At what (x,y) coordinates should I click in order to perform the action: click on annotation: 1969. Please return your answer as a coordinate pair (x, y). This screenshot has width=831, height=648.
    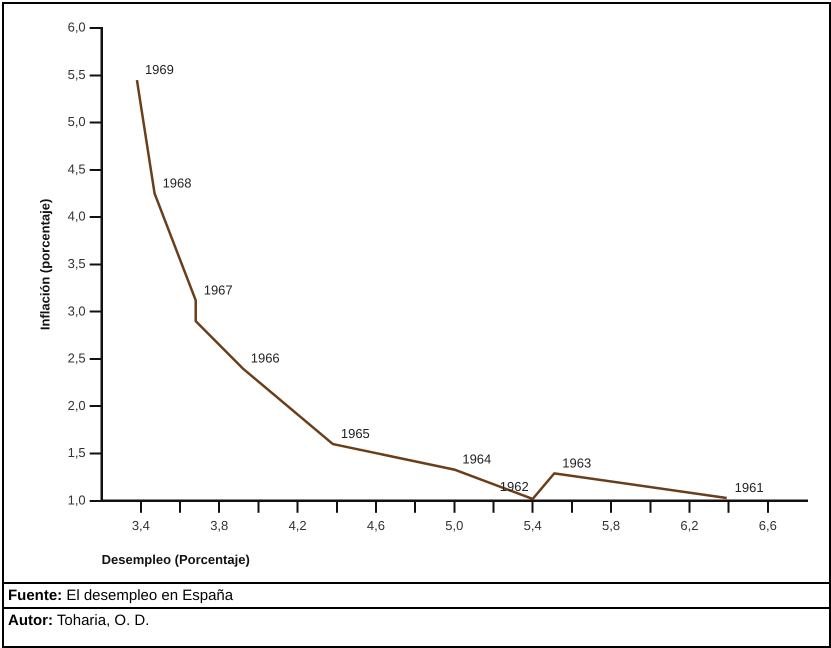
    Looking at the image, I should click on (159, 70).